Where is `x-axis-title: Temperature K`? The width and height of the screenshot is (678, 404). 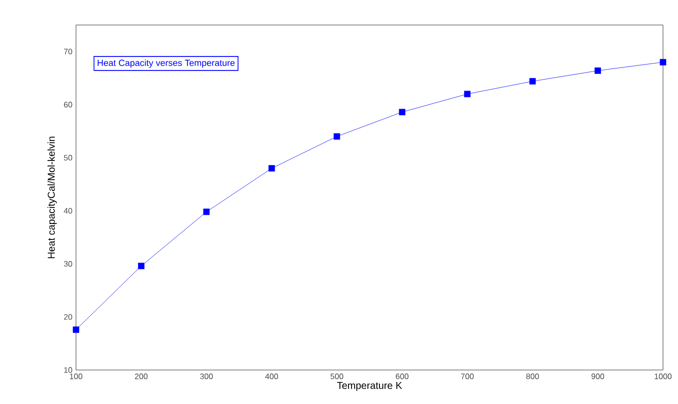
x-axis-title: Temperature K is located at coordinates (369, 386).